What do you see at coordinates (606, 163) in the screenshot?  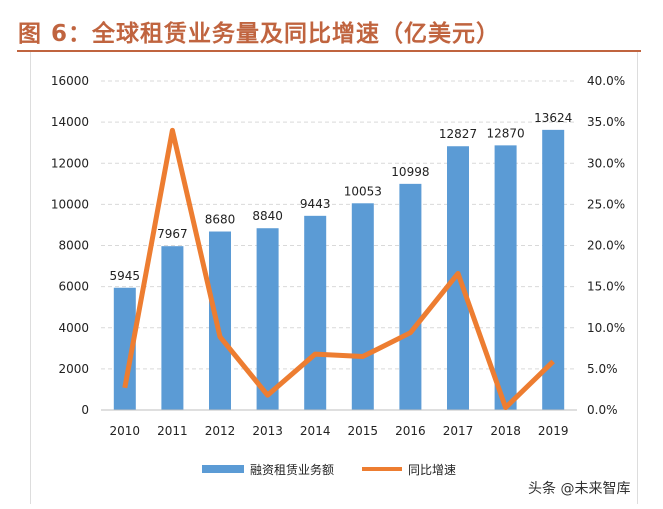 I see `right-tick-label: 30.0%` at bounding box center [606, 163].